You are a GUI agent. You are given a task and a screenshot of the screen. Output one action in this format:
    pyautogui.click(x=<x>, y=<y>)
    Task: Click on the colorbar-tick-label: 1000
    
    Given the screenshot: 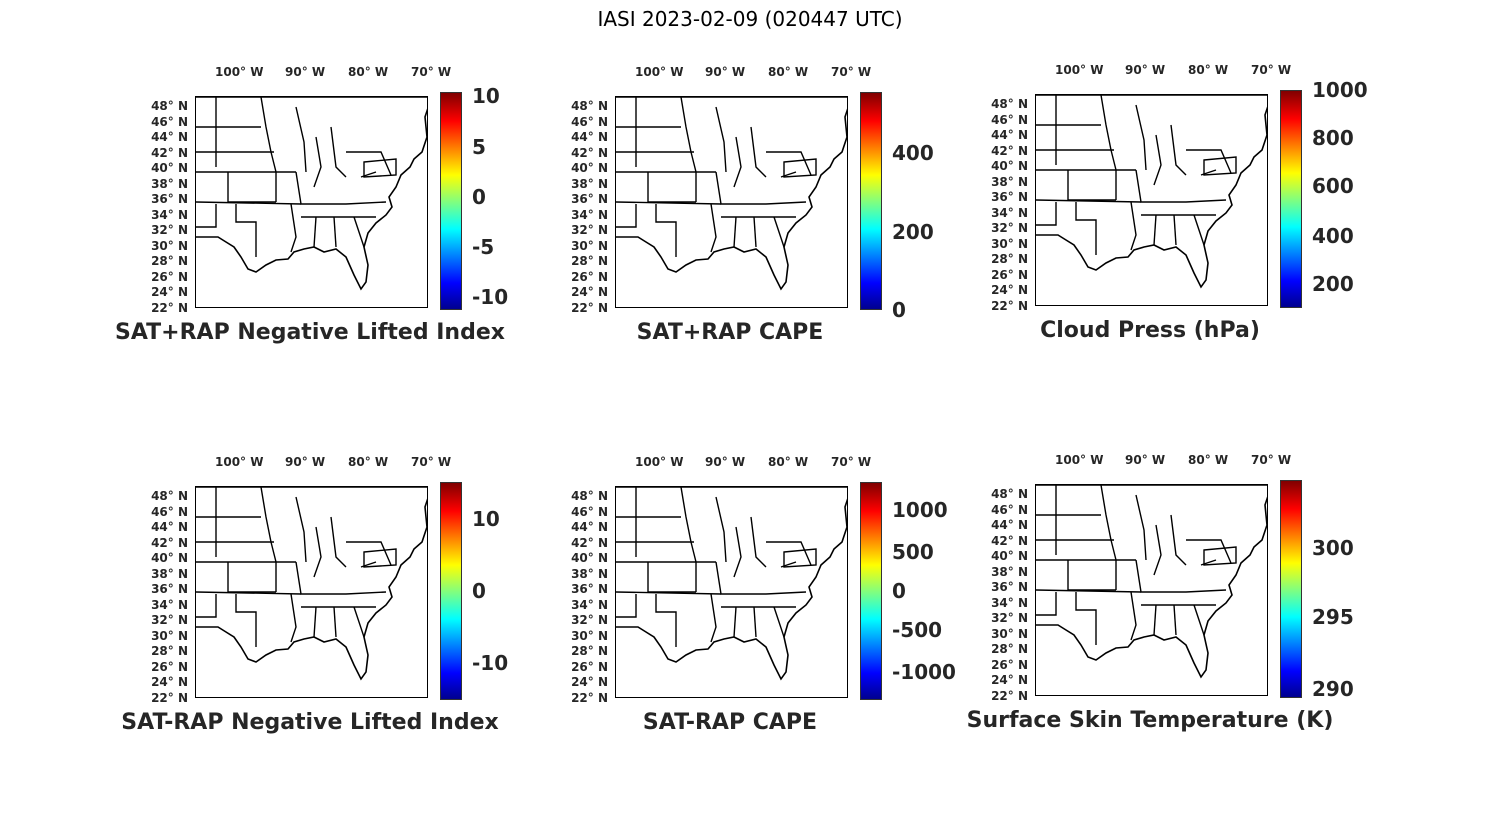 What is the action you would take?
    pyautogui.click(x=1340, y=90)
    